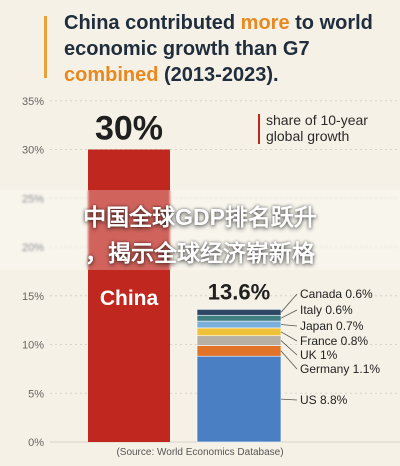 The image size is (400, 466). Describe the element at coordinates (259, 129) in the screenshot. I see `legend-marker` at that location.